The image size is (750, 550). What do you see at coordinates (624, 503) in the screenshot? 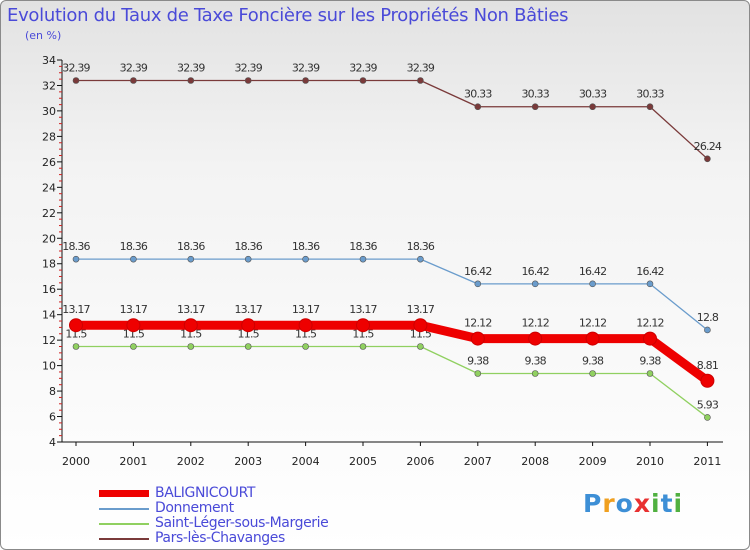
I see `logo-letter: o` at bounding box center [624, 503].